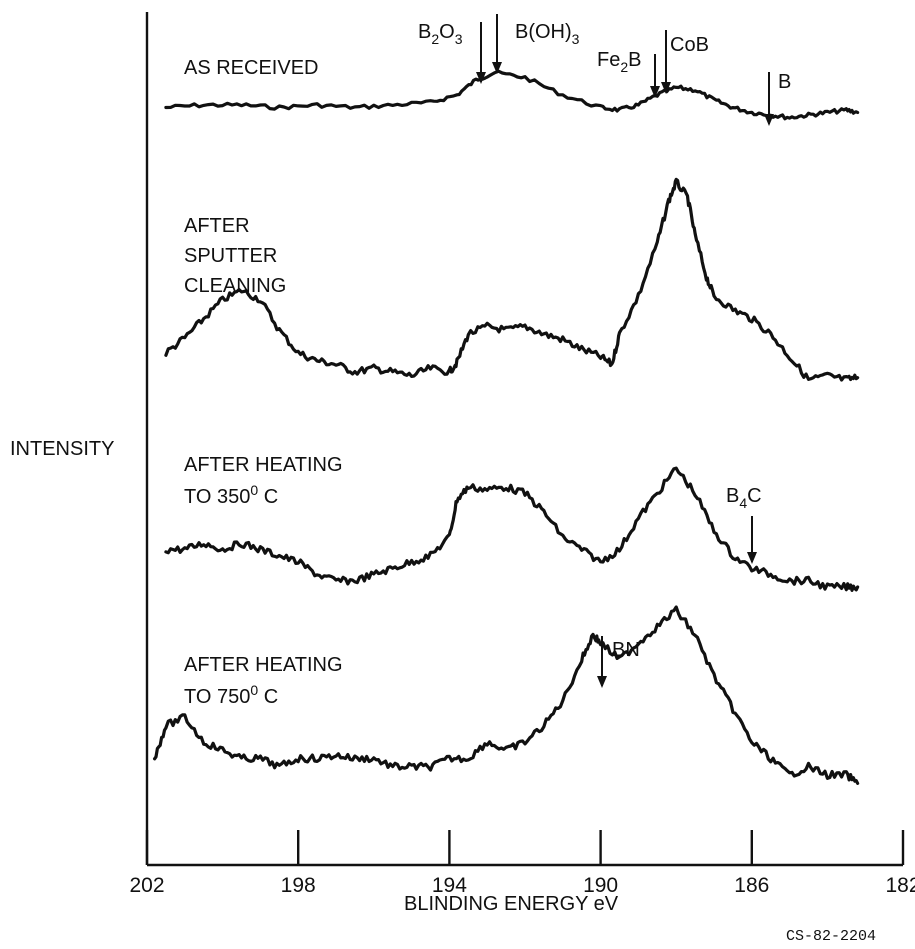 Image resolution: width=915 pixels, height=949 pixels. Describe the element at coordinates (525, 847) in the screenshot. I see `x-ticks` at that location.